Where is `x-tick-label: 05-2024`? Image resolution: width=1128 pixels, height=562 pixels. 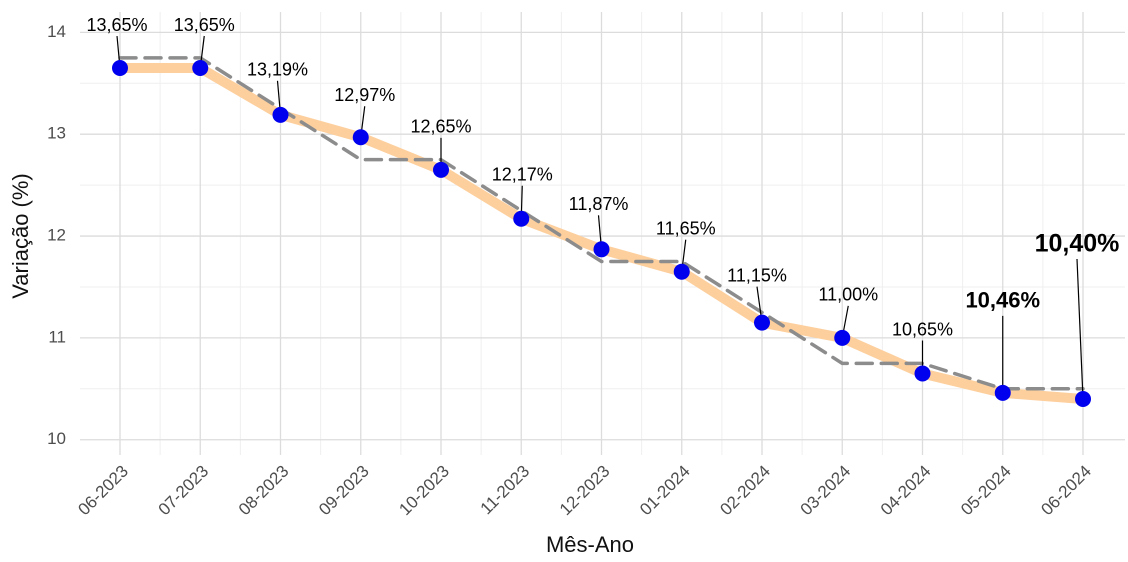 x-tick-label: 05-2024 is located at coordinates (986, 491).